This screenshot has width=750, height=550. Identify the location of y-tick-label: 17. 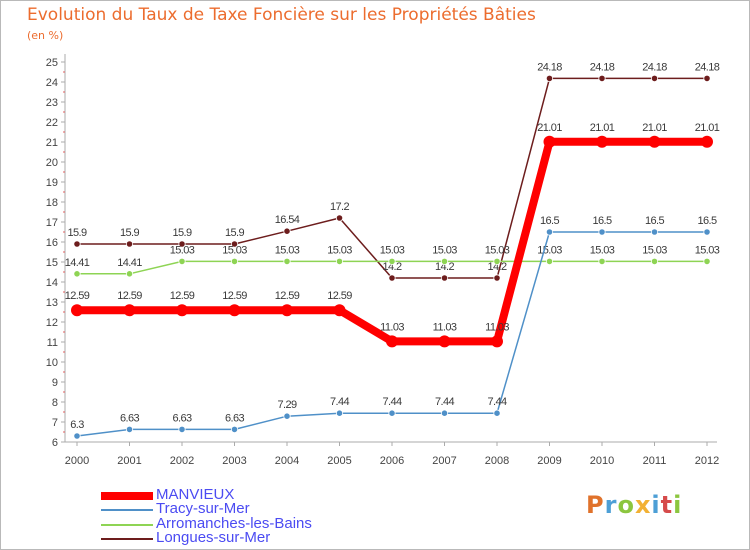
(52, 223).